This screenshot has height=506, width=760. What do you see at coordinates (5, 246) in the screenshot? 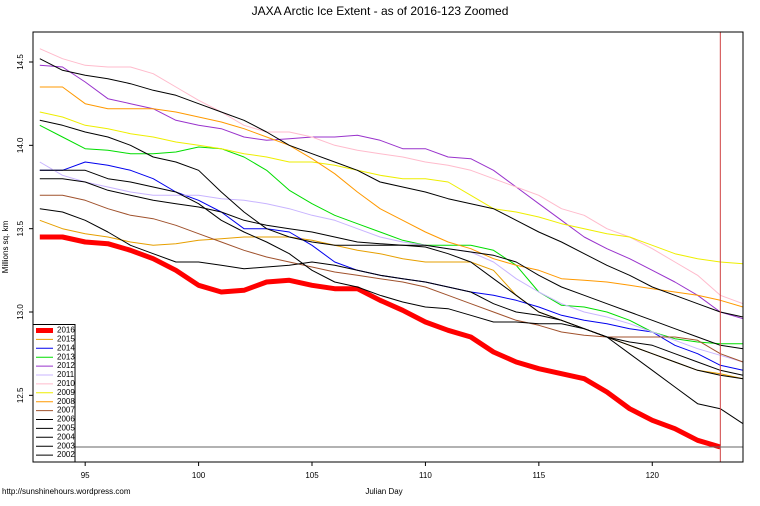
I see `y-axis-label: Millions sq. km` at bounding box center [5, 246].